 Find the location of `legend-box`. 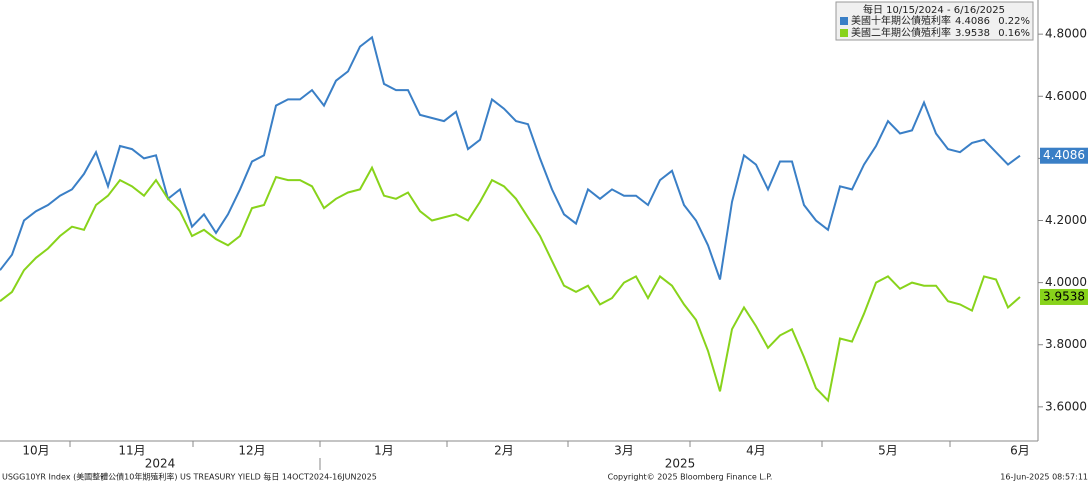

legend-box is located at coordinates (934, 21).